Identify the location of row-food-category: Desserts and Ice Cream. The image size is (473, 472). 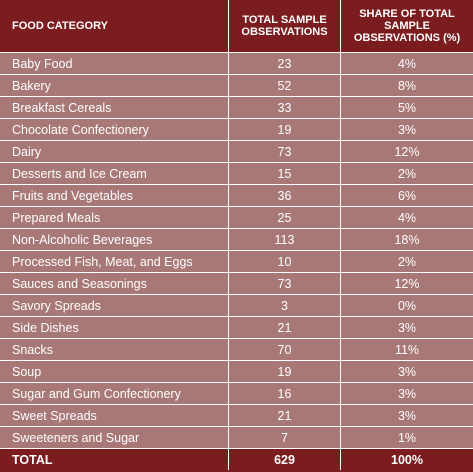
(114, 173).